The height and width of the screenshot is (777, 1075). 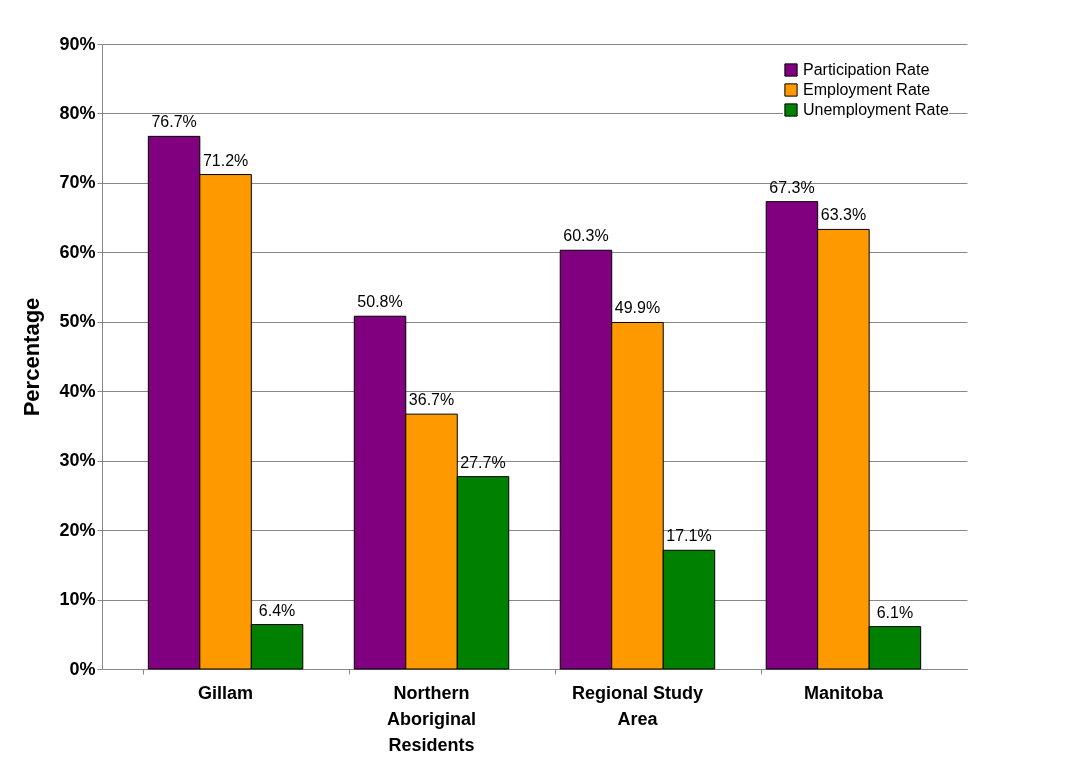 What do you see at coordinates (77, 321) in the screenshot?
I see `y-tick-label: 50%` at bounding box center [77, 321].